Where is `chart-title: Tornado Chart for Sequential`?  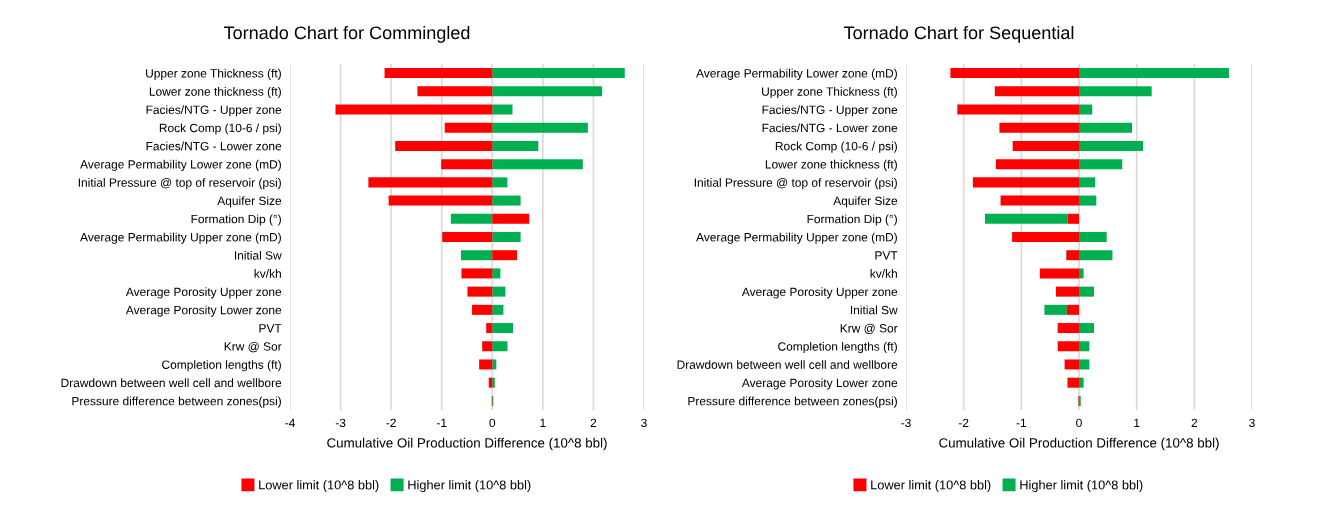
chart-title: Tornado Chart for Sequential is located at coordinates (958, 34).